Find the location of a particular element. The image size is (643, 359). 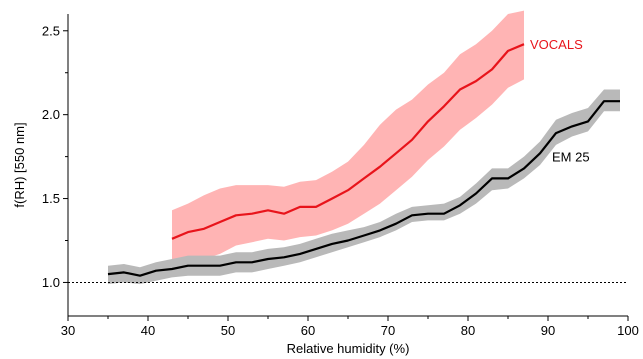

y-axis-label: f(RH) [550 nm] is located at coordinates (19, 164).